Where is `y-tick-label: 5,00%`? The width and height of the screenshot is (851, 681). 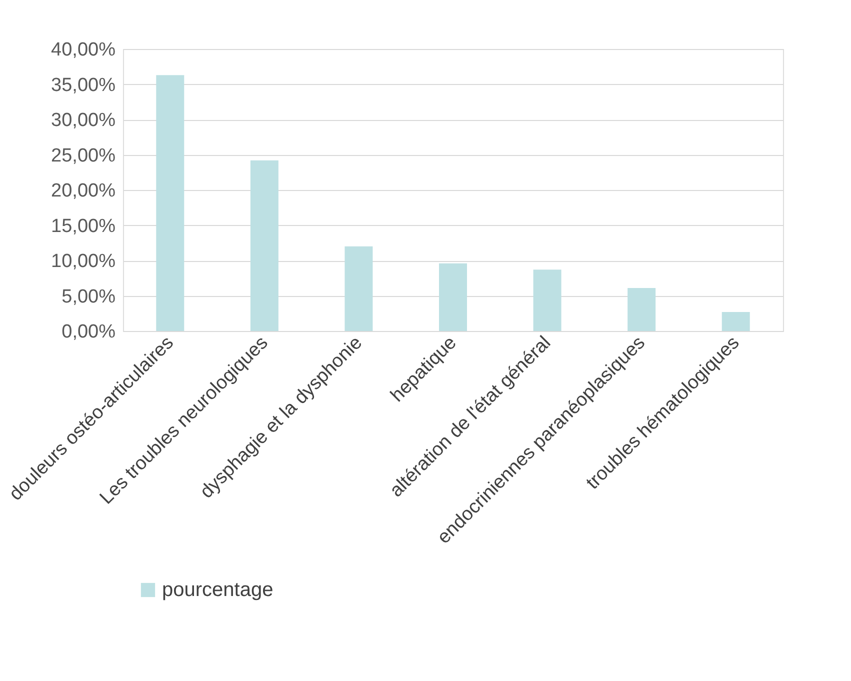
y-tick-label: 5,00% is located at coordinates (89, 297).